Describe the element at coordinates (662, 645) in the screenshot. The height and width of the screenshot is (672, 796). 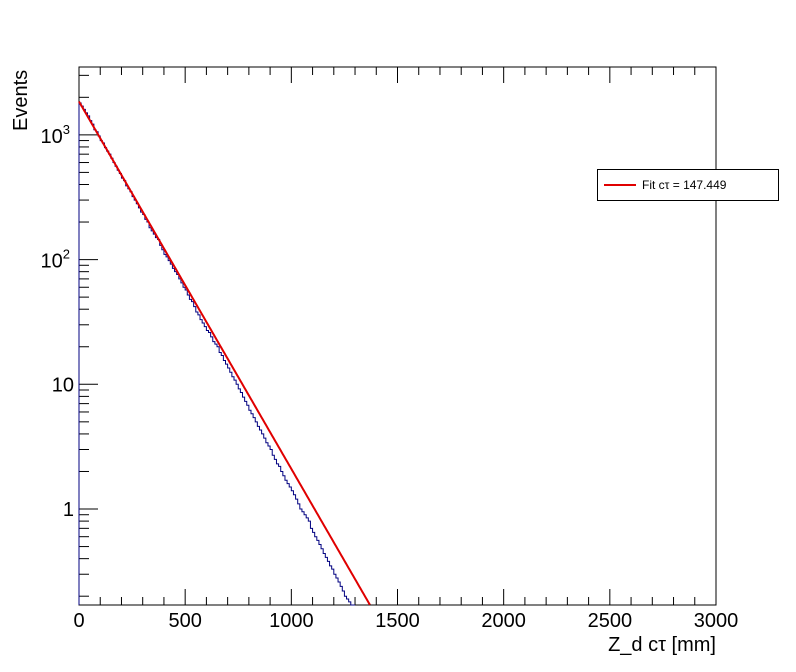
I see `x-axis-label: Z_d cτ [mm]` at that location.